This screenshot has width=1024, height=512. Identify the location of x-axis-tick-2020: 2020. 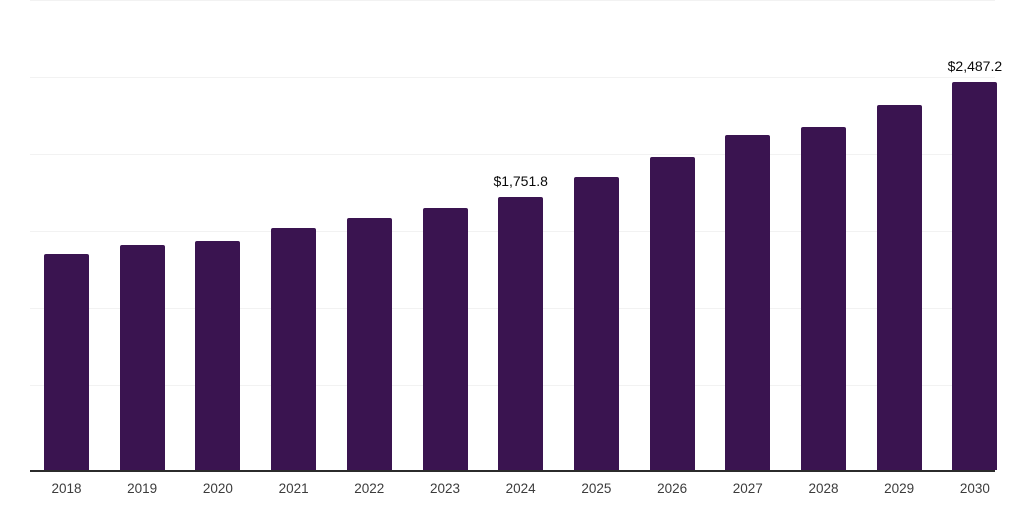
(217, 488).